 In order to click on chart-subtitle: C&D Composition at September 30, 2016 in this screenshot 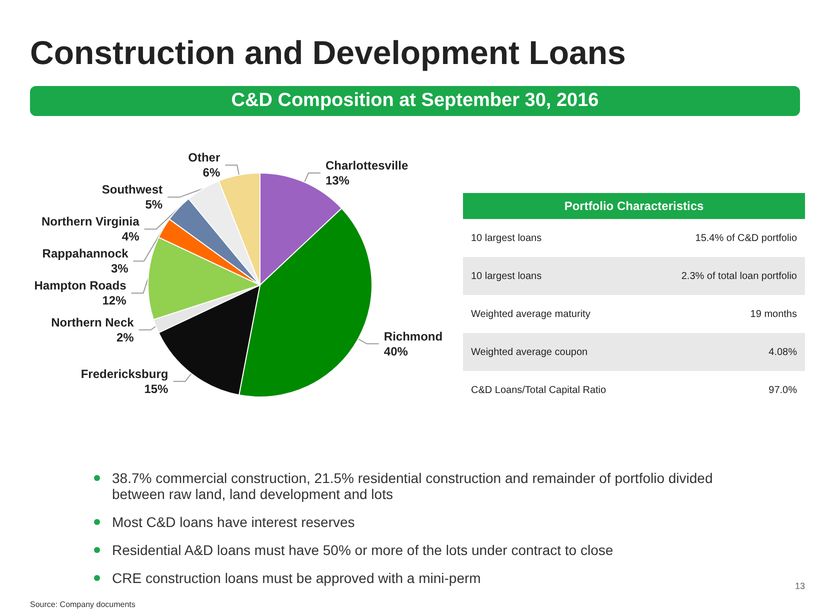, I will do `click(415, 101)`.